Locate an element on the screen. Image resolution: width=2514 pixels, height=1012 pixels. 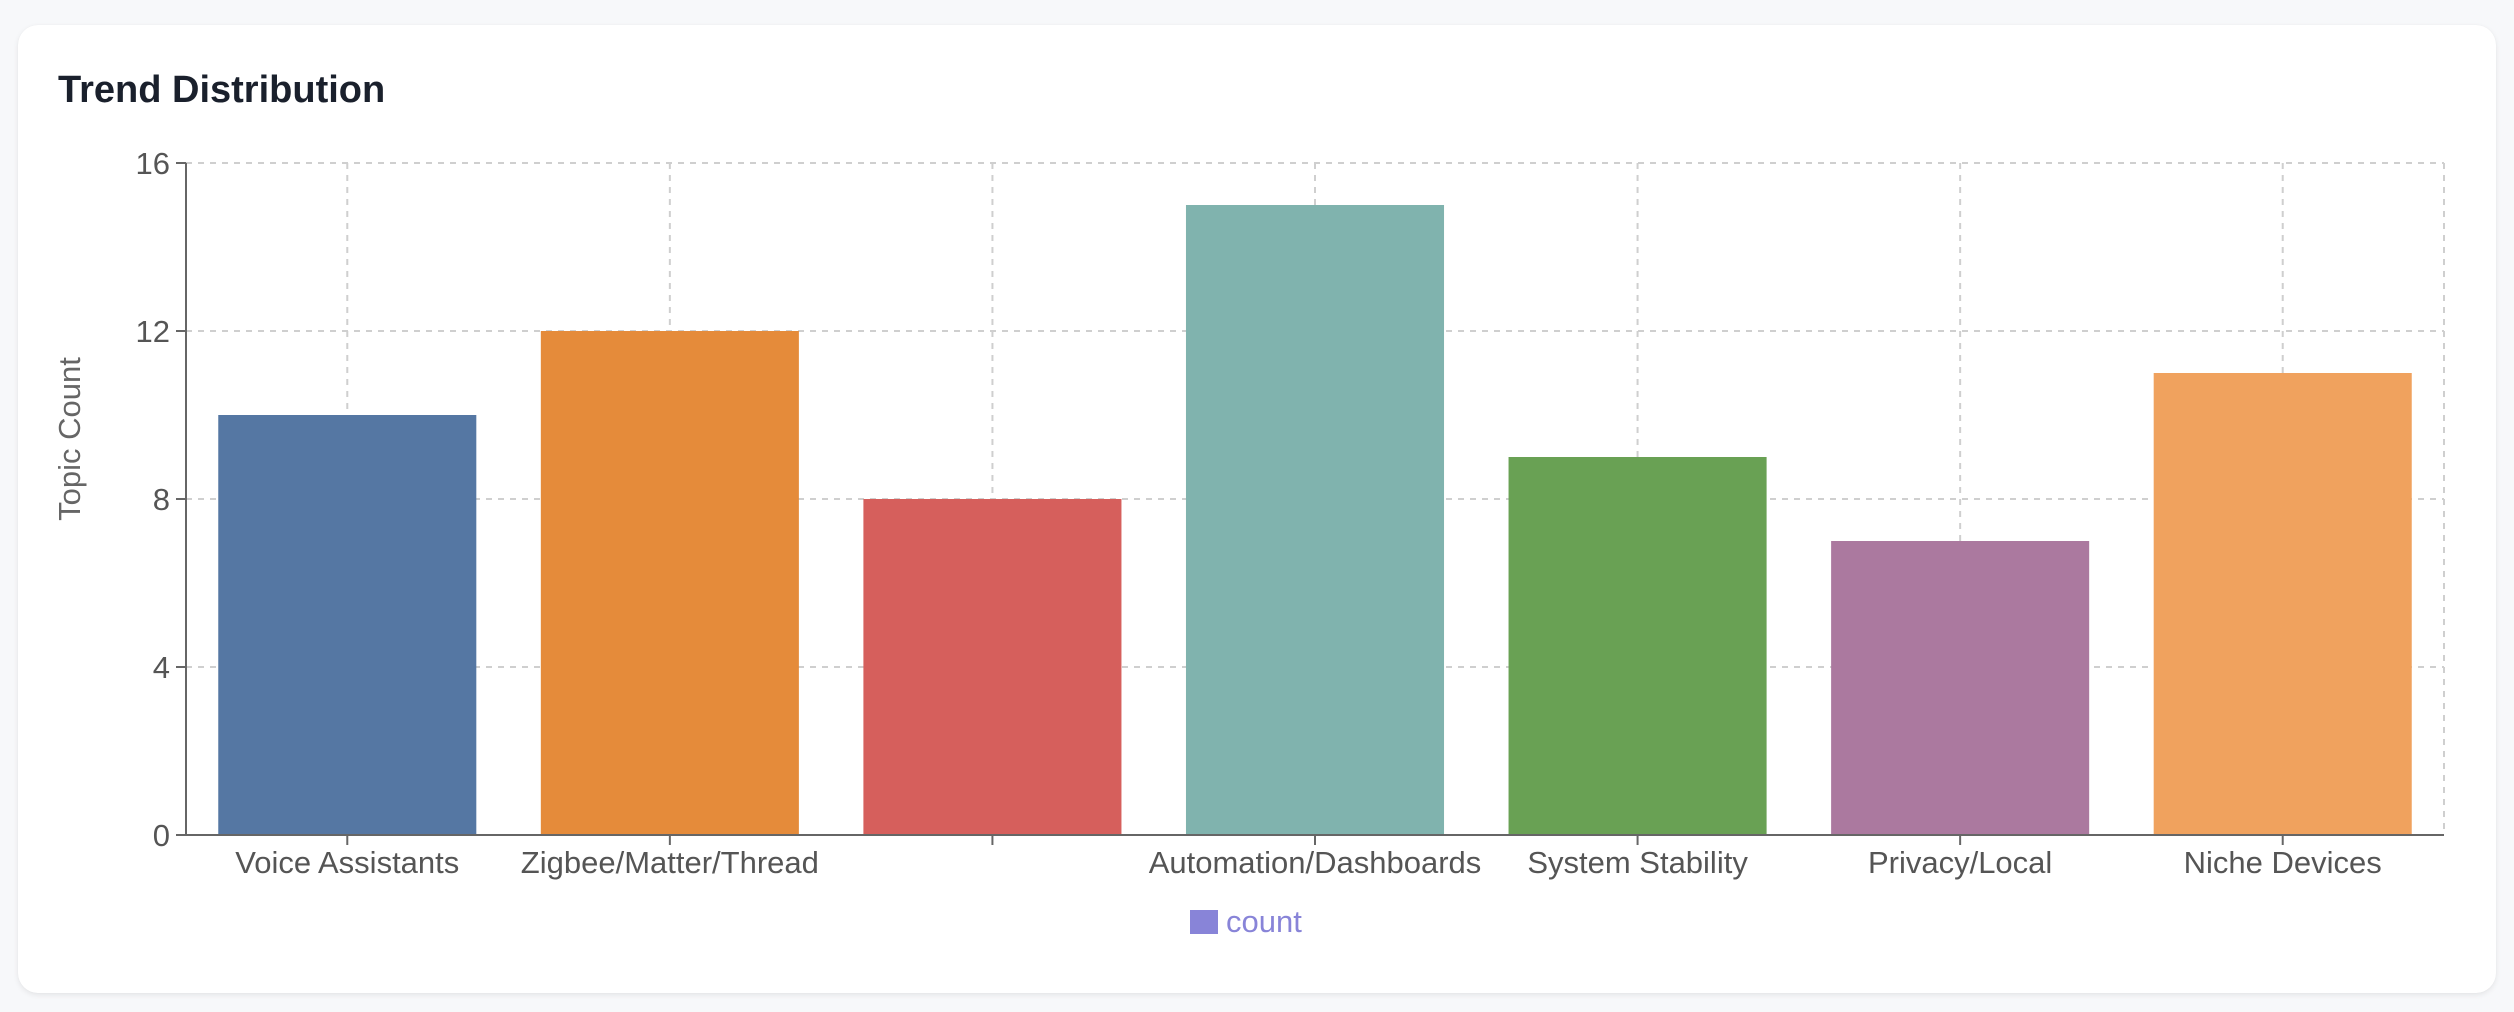
y-tick-label: 4 is located at coordinates (161, 667).